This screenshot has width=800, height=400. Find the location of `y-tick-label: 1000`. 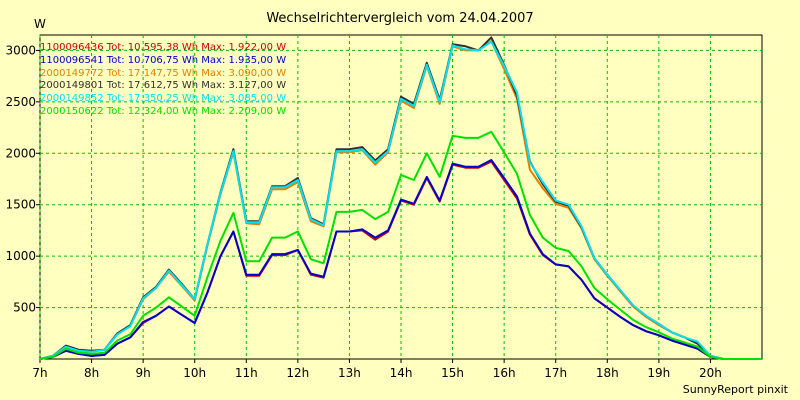

y-tick-label: 1000 is located at coordinates (20, 256).